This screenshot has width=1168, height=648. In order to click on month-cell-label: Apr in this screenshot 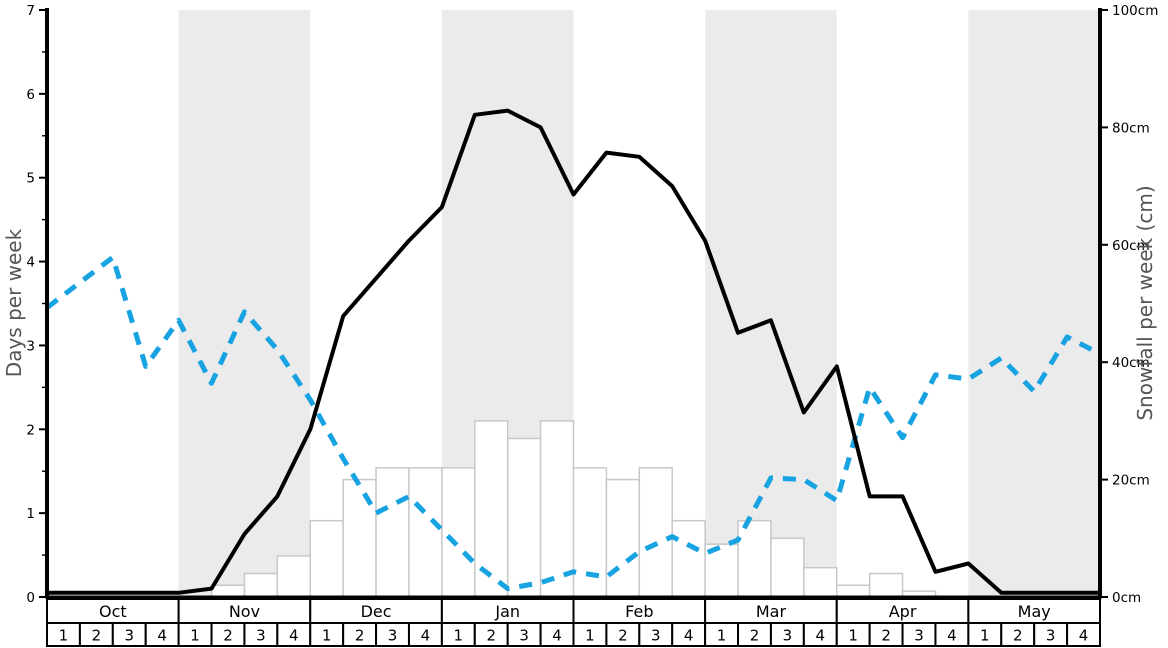, I will do `click(903, 611)`.